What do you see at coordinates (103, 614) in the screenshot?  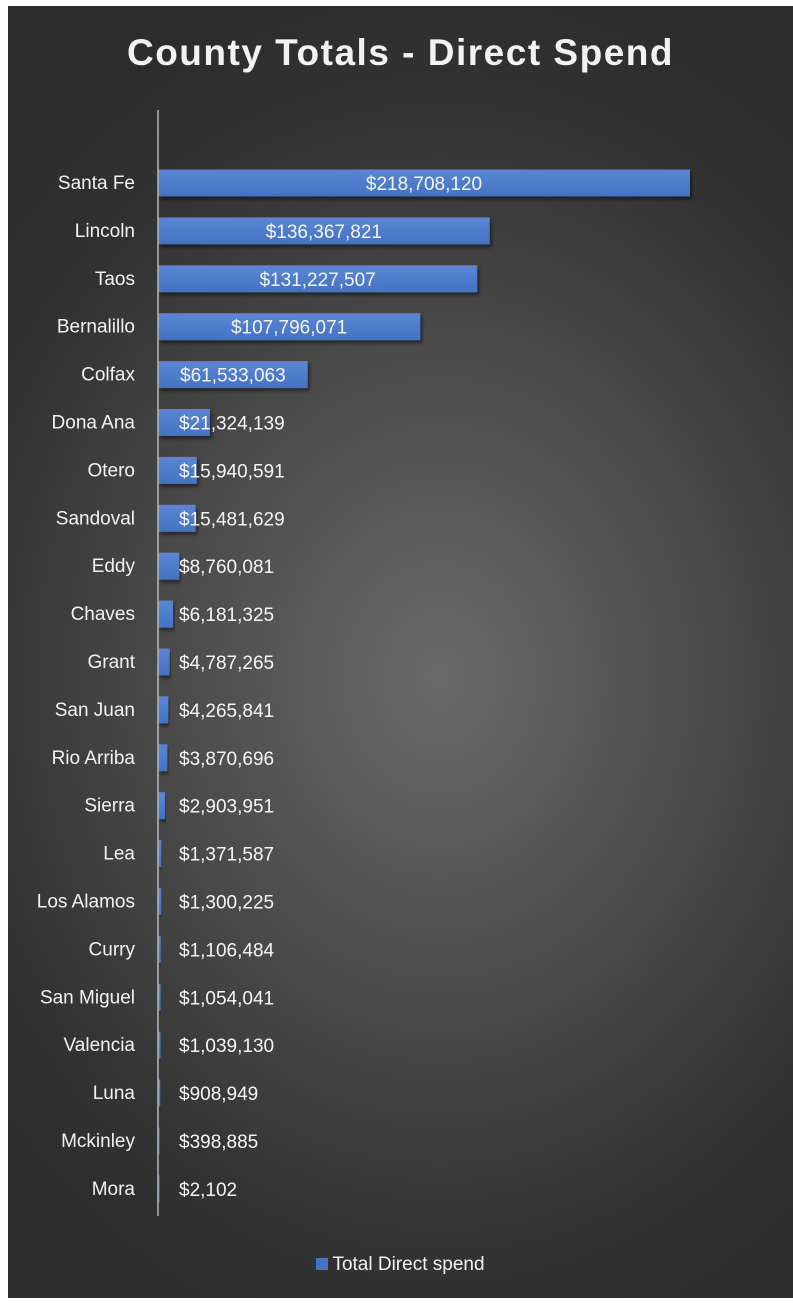 I see `category-label: Chaves` at bounding box center [103, 614].